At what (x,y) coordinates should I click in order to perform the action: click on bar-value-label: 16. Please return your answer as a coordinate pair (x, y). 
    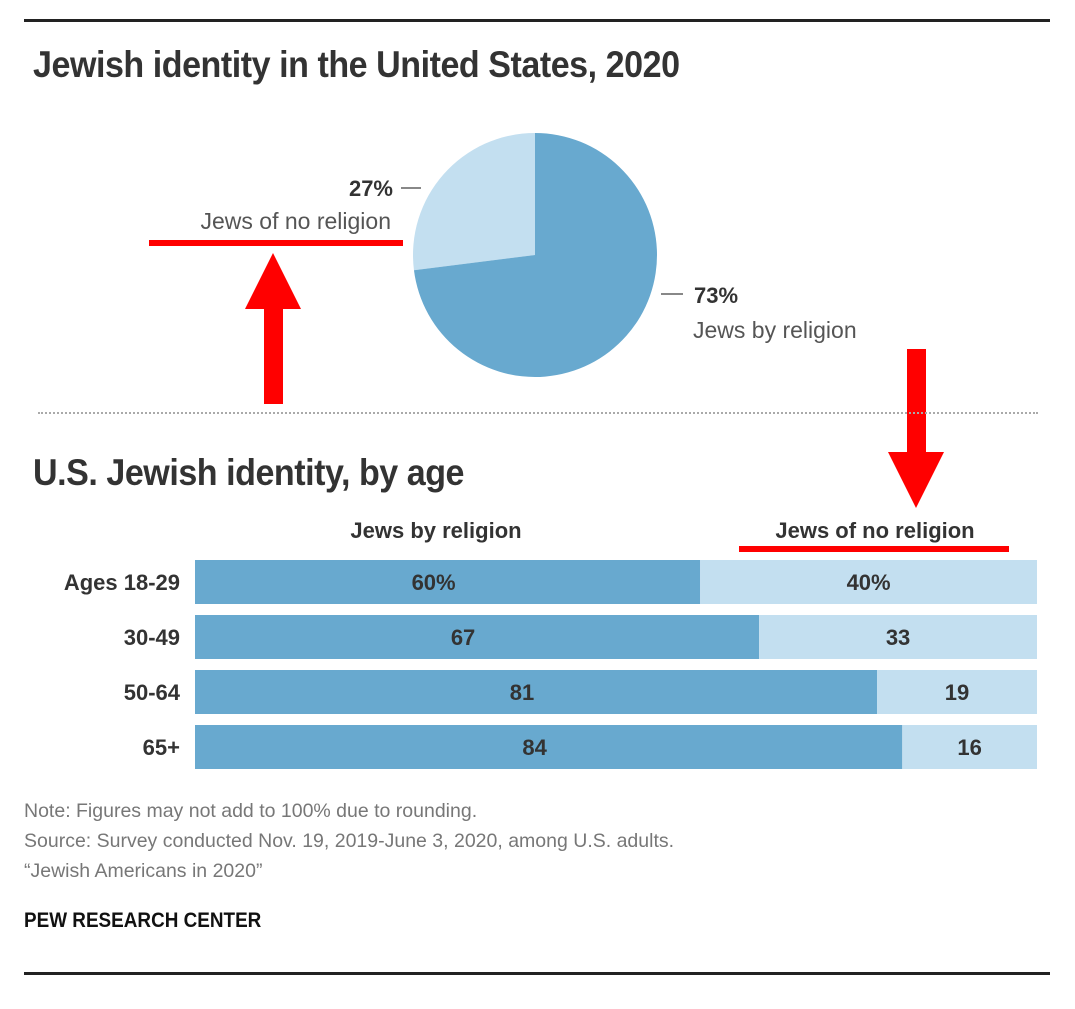
    Looking at the image, I should click on (969, 747).